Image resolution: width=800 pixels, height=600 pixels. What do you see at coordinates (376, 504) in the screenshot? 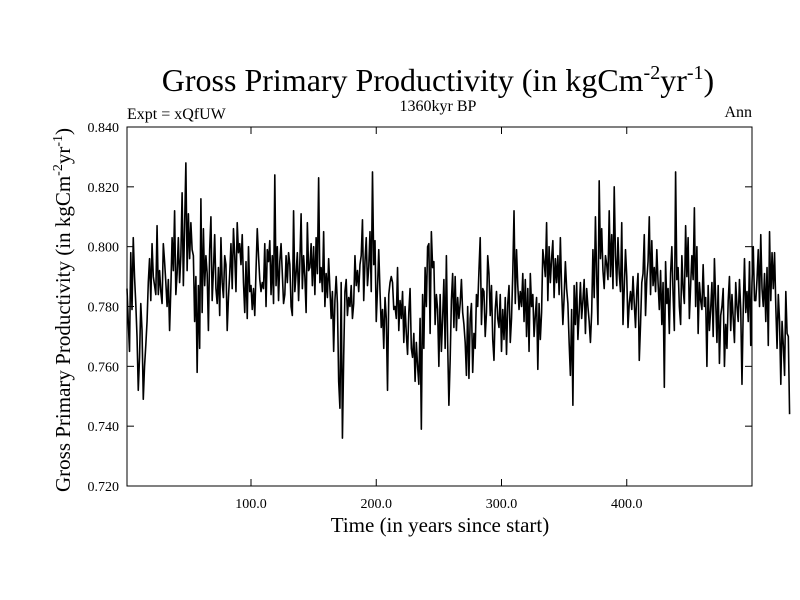
I see `x-tick-label: 200.0` at bounding box center [376, 504].